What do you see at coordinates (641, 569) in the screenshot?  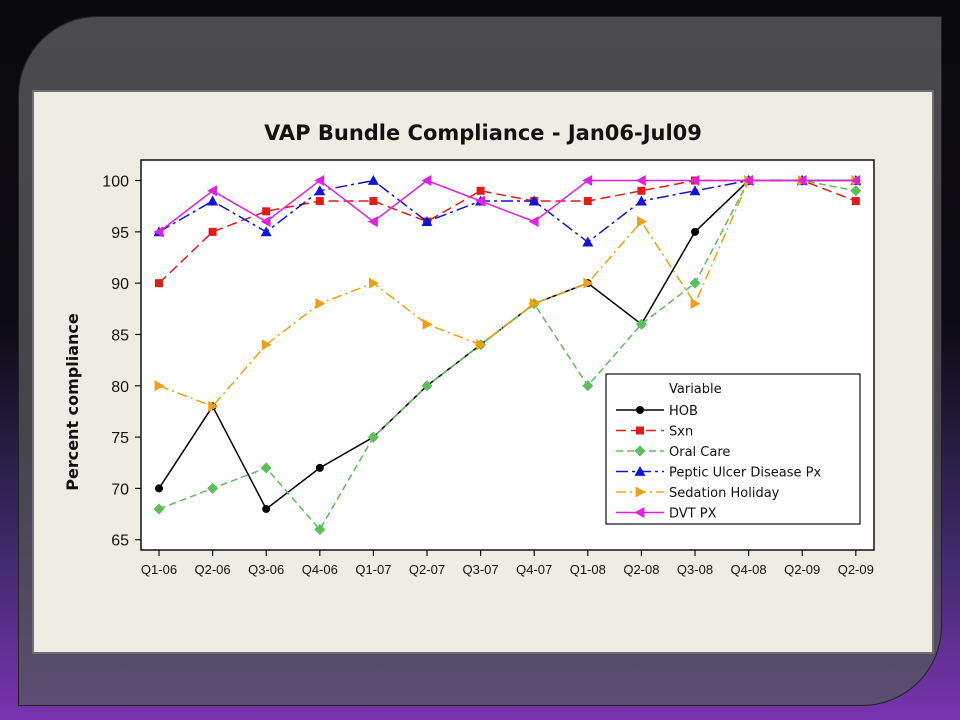 I see `x-tick-label: Q2-08` at bounding box center [641, 569].